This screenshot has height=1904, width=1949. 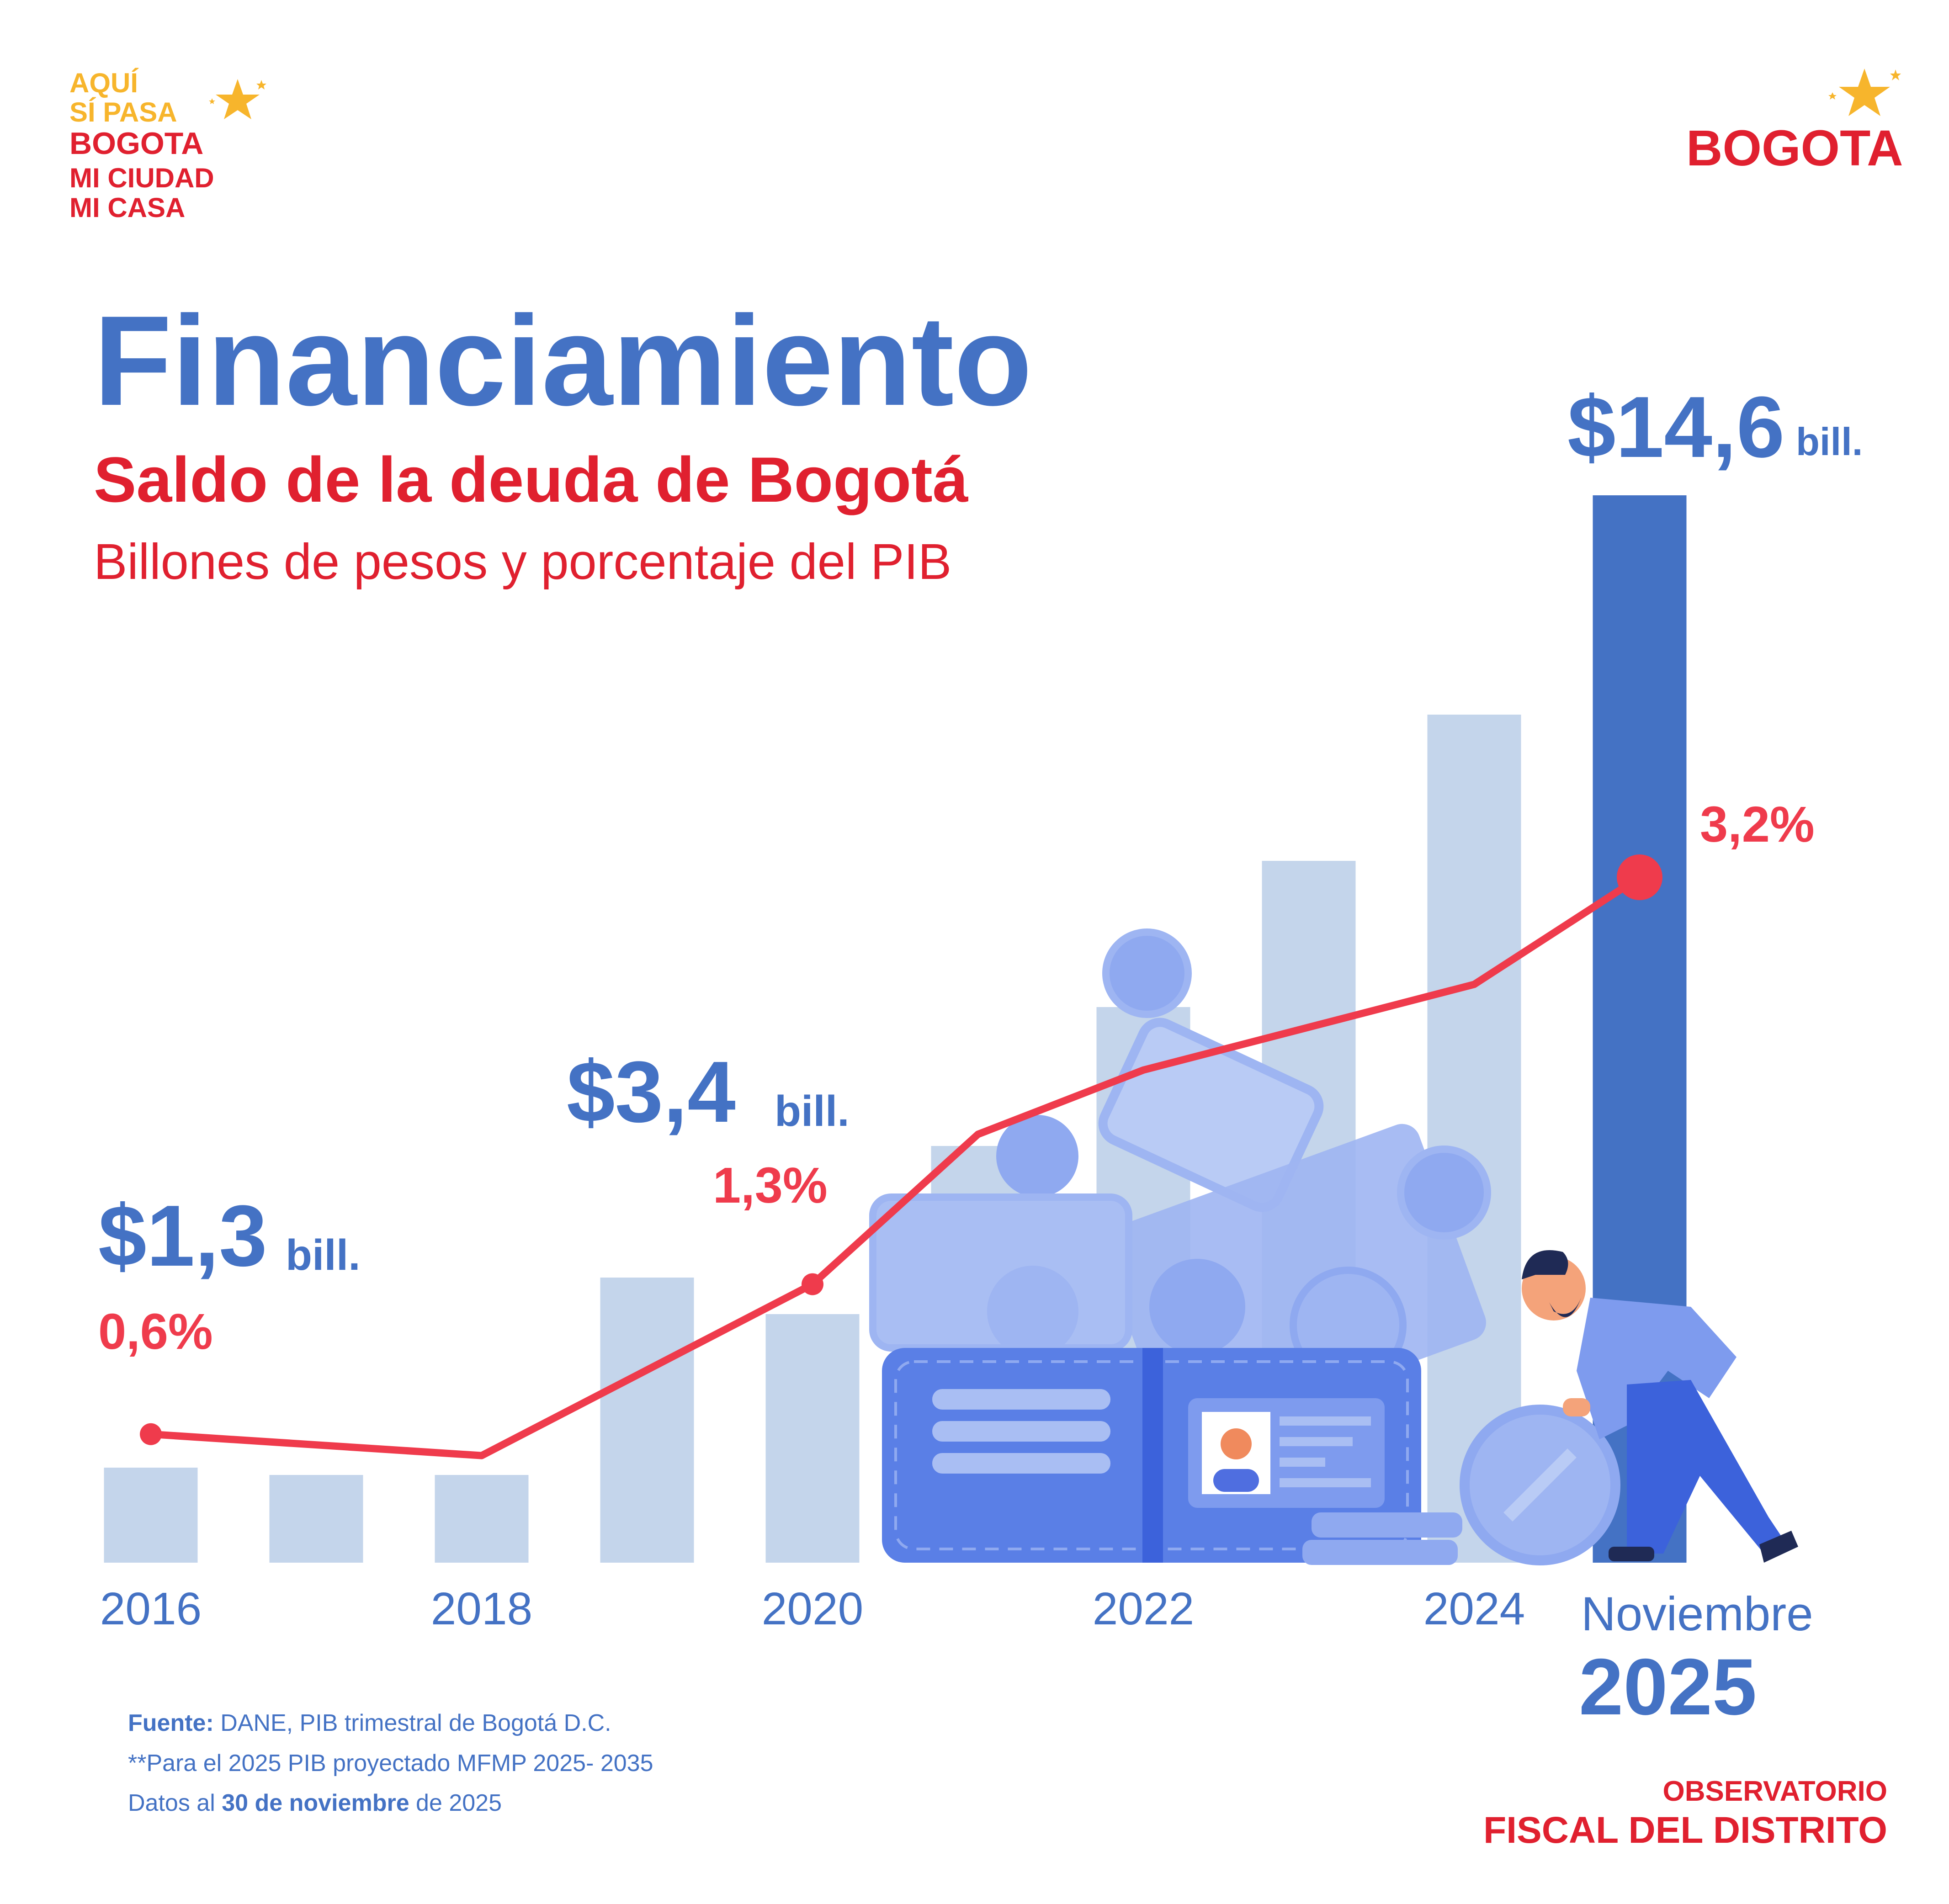 I want to click on bar-2020, so click(x=812, y=1439).